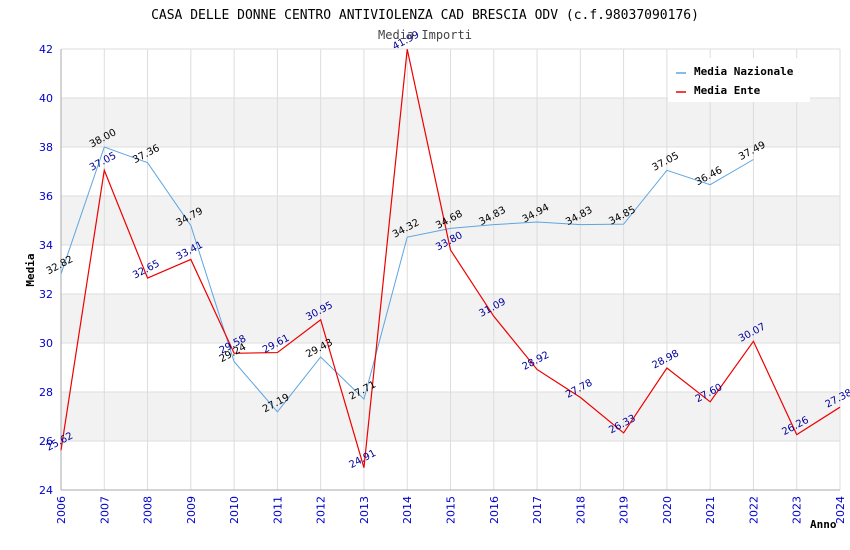 The width and height of the screenshot is (850, 550). Describe the element at coordinates (744, 71) in the screenshot. I see `legend-label-media-nazionale: Media Nazionale` at that location.